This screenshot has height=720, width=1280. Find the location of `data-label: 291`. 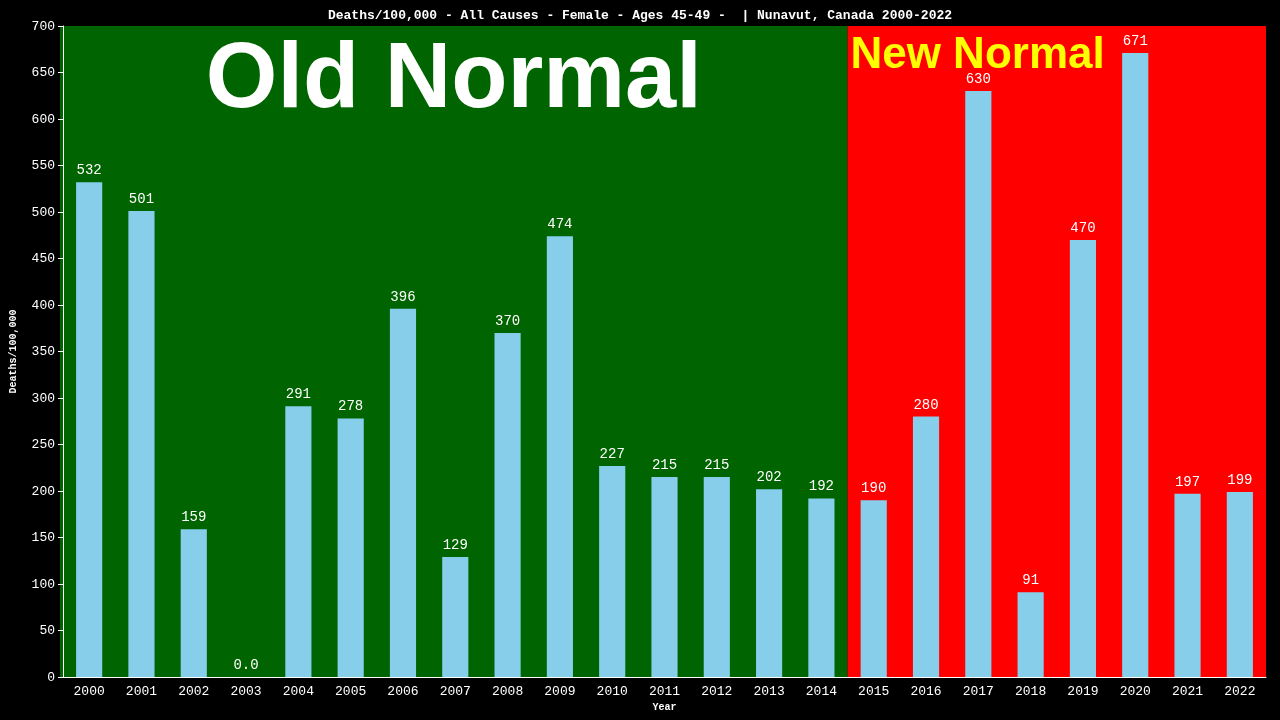

data-label: 291 is located at coordinates (298, 394).